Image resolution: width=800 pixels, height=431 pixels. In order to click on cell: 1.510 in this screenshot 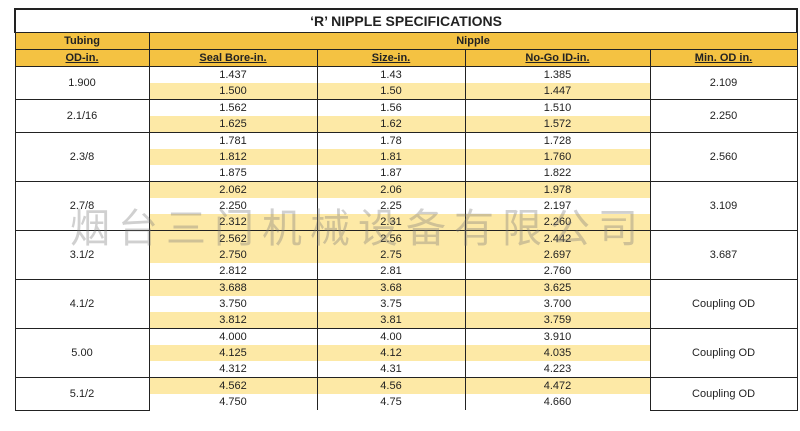, I will do `click(557, 107)`.